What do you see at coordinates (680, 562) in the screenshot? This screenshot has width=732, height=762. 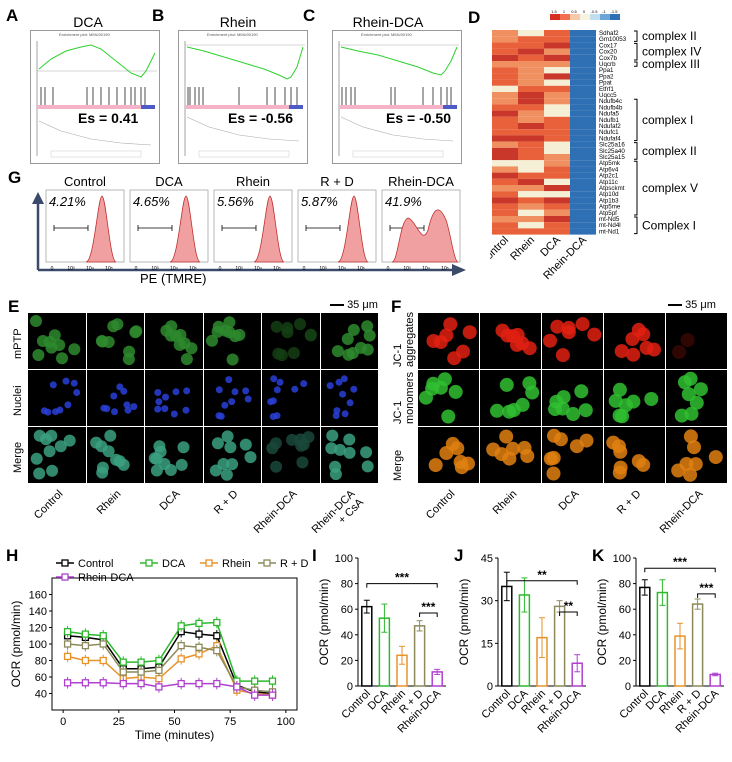 I see `chart-k-sig-label: ***` at bounding box center [680, 562].